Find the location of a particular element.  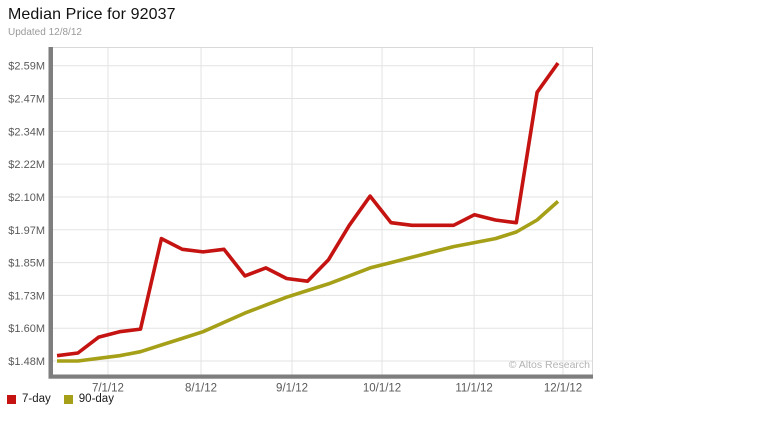

chart-header: Median Price for 92037 Updated 12/8/12 is located at coordinates (92, 22).